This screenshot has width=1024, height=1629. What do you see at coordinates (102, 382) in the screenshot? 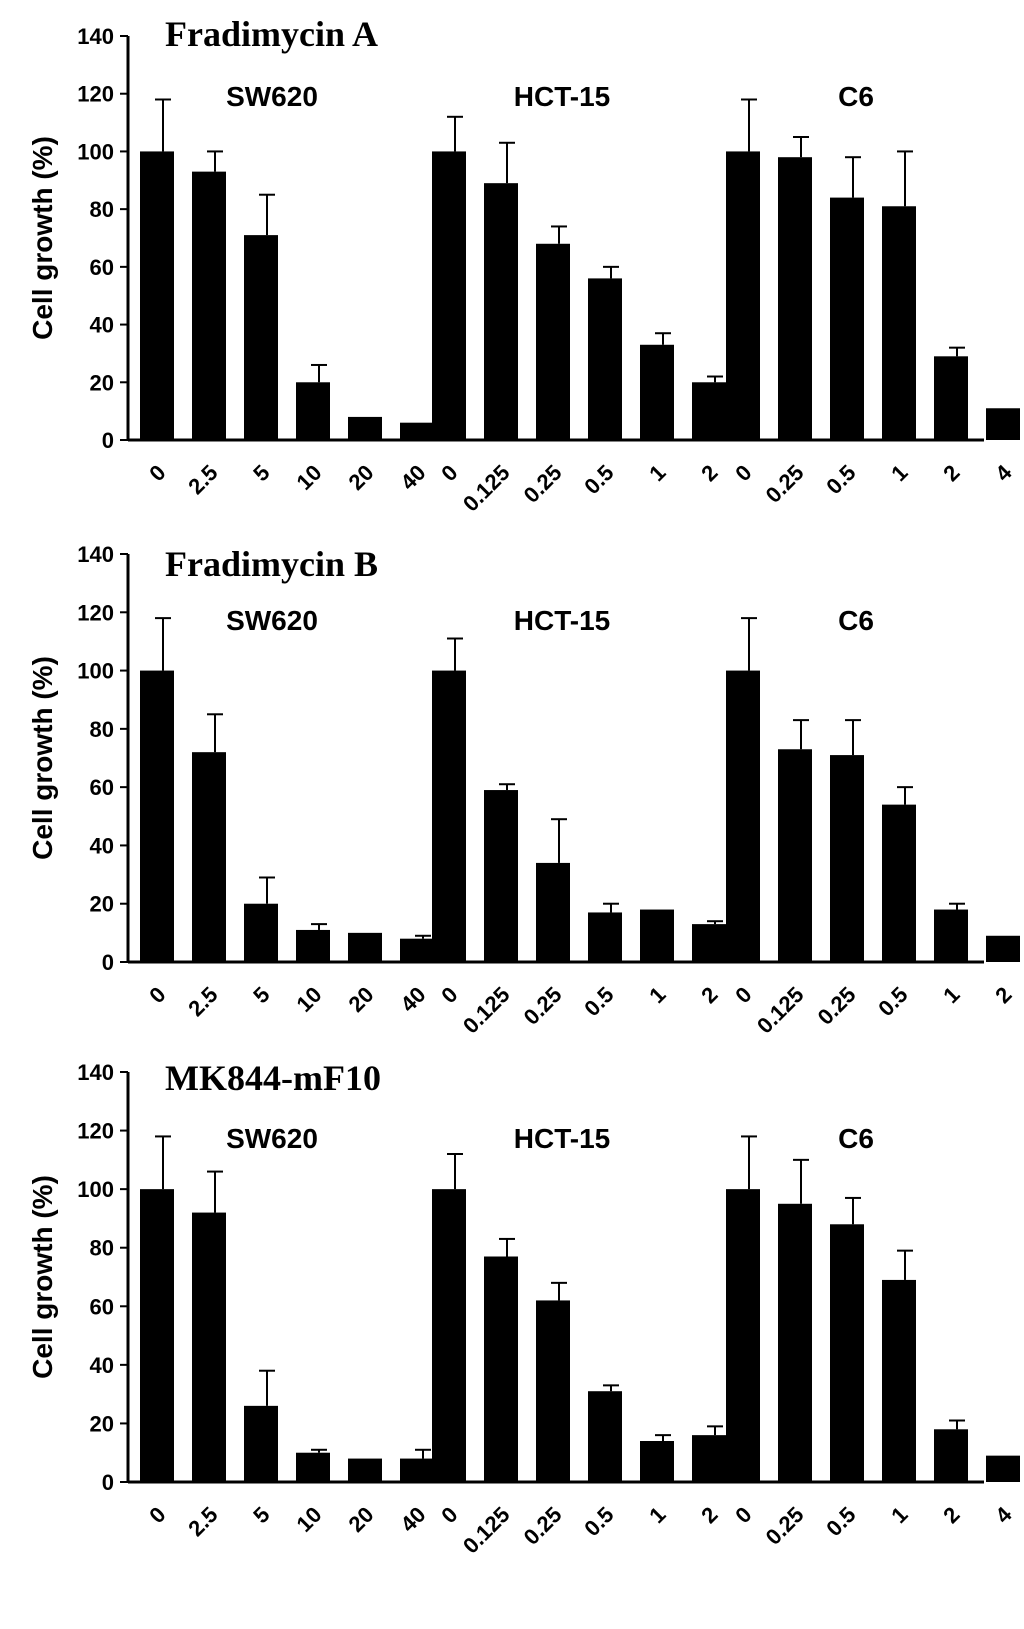
I see `y-tick-label: 20` at bounding box center [102, 382].